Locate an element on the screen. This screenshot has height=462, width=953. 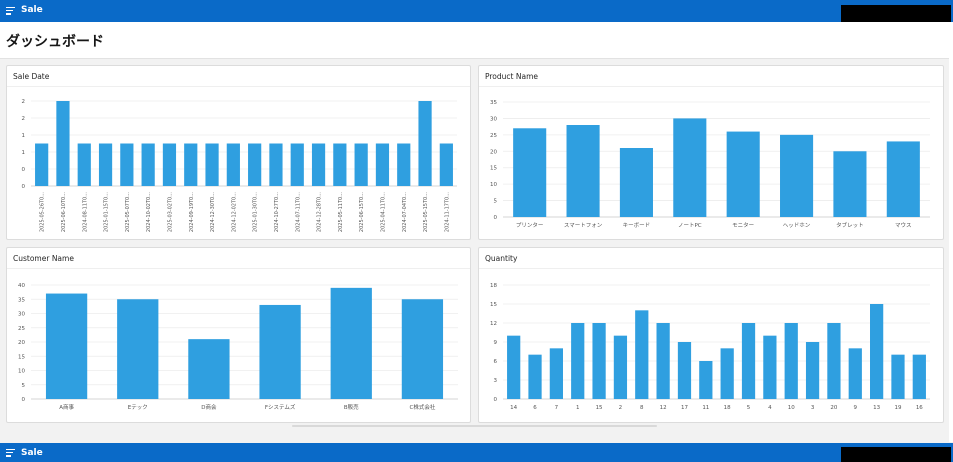
divider is located at coordinates (711, 86).